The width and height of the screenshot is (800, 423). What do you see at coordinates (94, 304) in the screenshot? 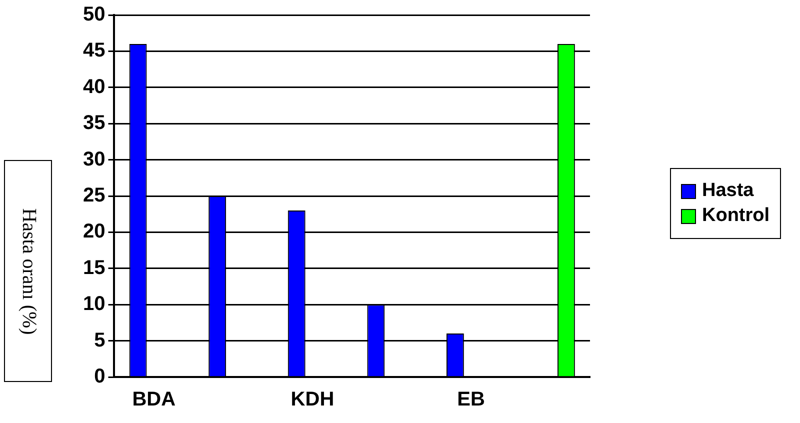
I see `y-tick-label: 10` at bounding box center [94, 304].